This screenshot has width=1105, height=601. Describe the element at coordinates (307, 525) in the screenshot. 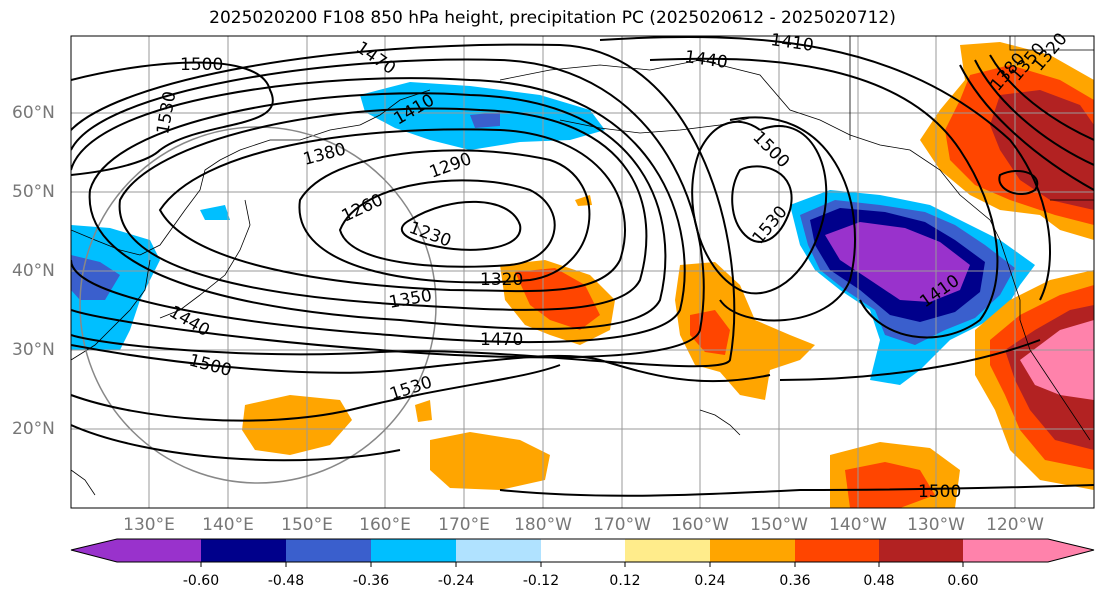

I see `lon-label: 150°E` at that location.